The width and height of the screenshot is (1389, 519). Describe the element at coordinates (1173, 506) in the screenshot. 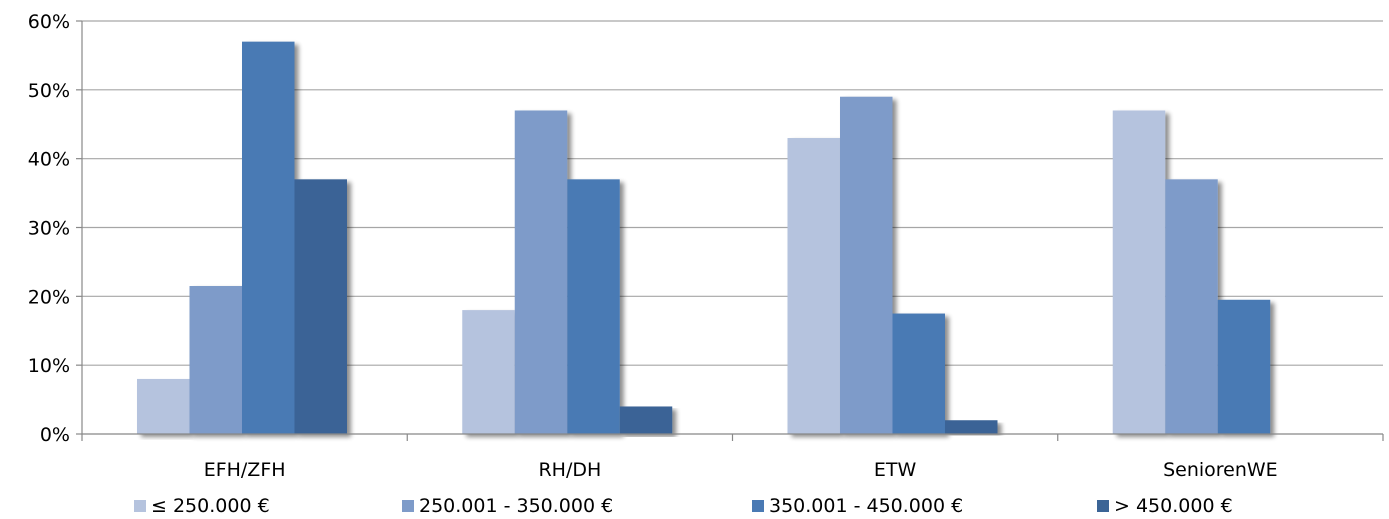

I see `legend-label: > 450.000 €` at that location.